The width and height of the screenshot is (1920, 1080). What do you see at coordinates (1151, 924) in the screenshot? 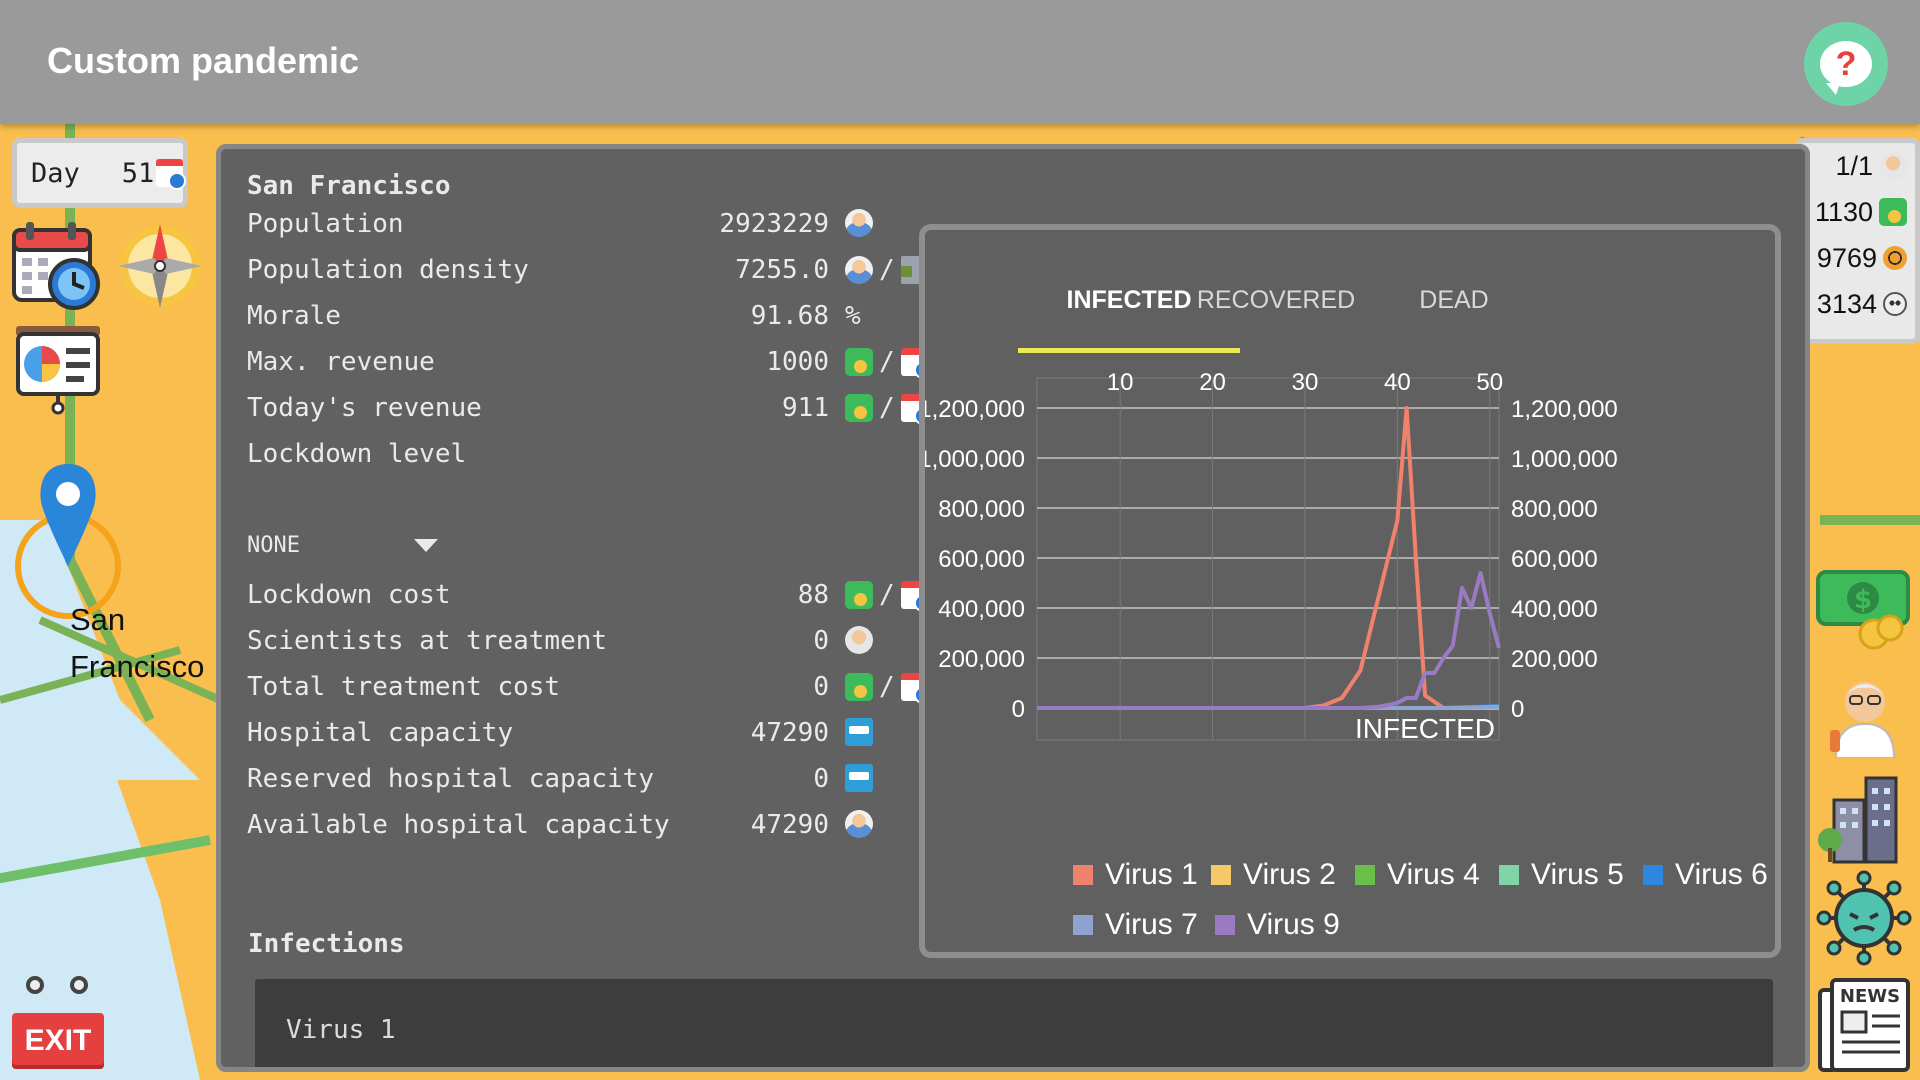
I see `legend-label: Virus 7` at bounding box center [1151, 924].